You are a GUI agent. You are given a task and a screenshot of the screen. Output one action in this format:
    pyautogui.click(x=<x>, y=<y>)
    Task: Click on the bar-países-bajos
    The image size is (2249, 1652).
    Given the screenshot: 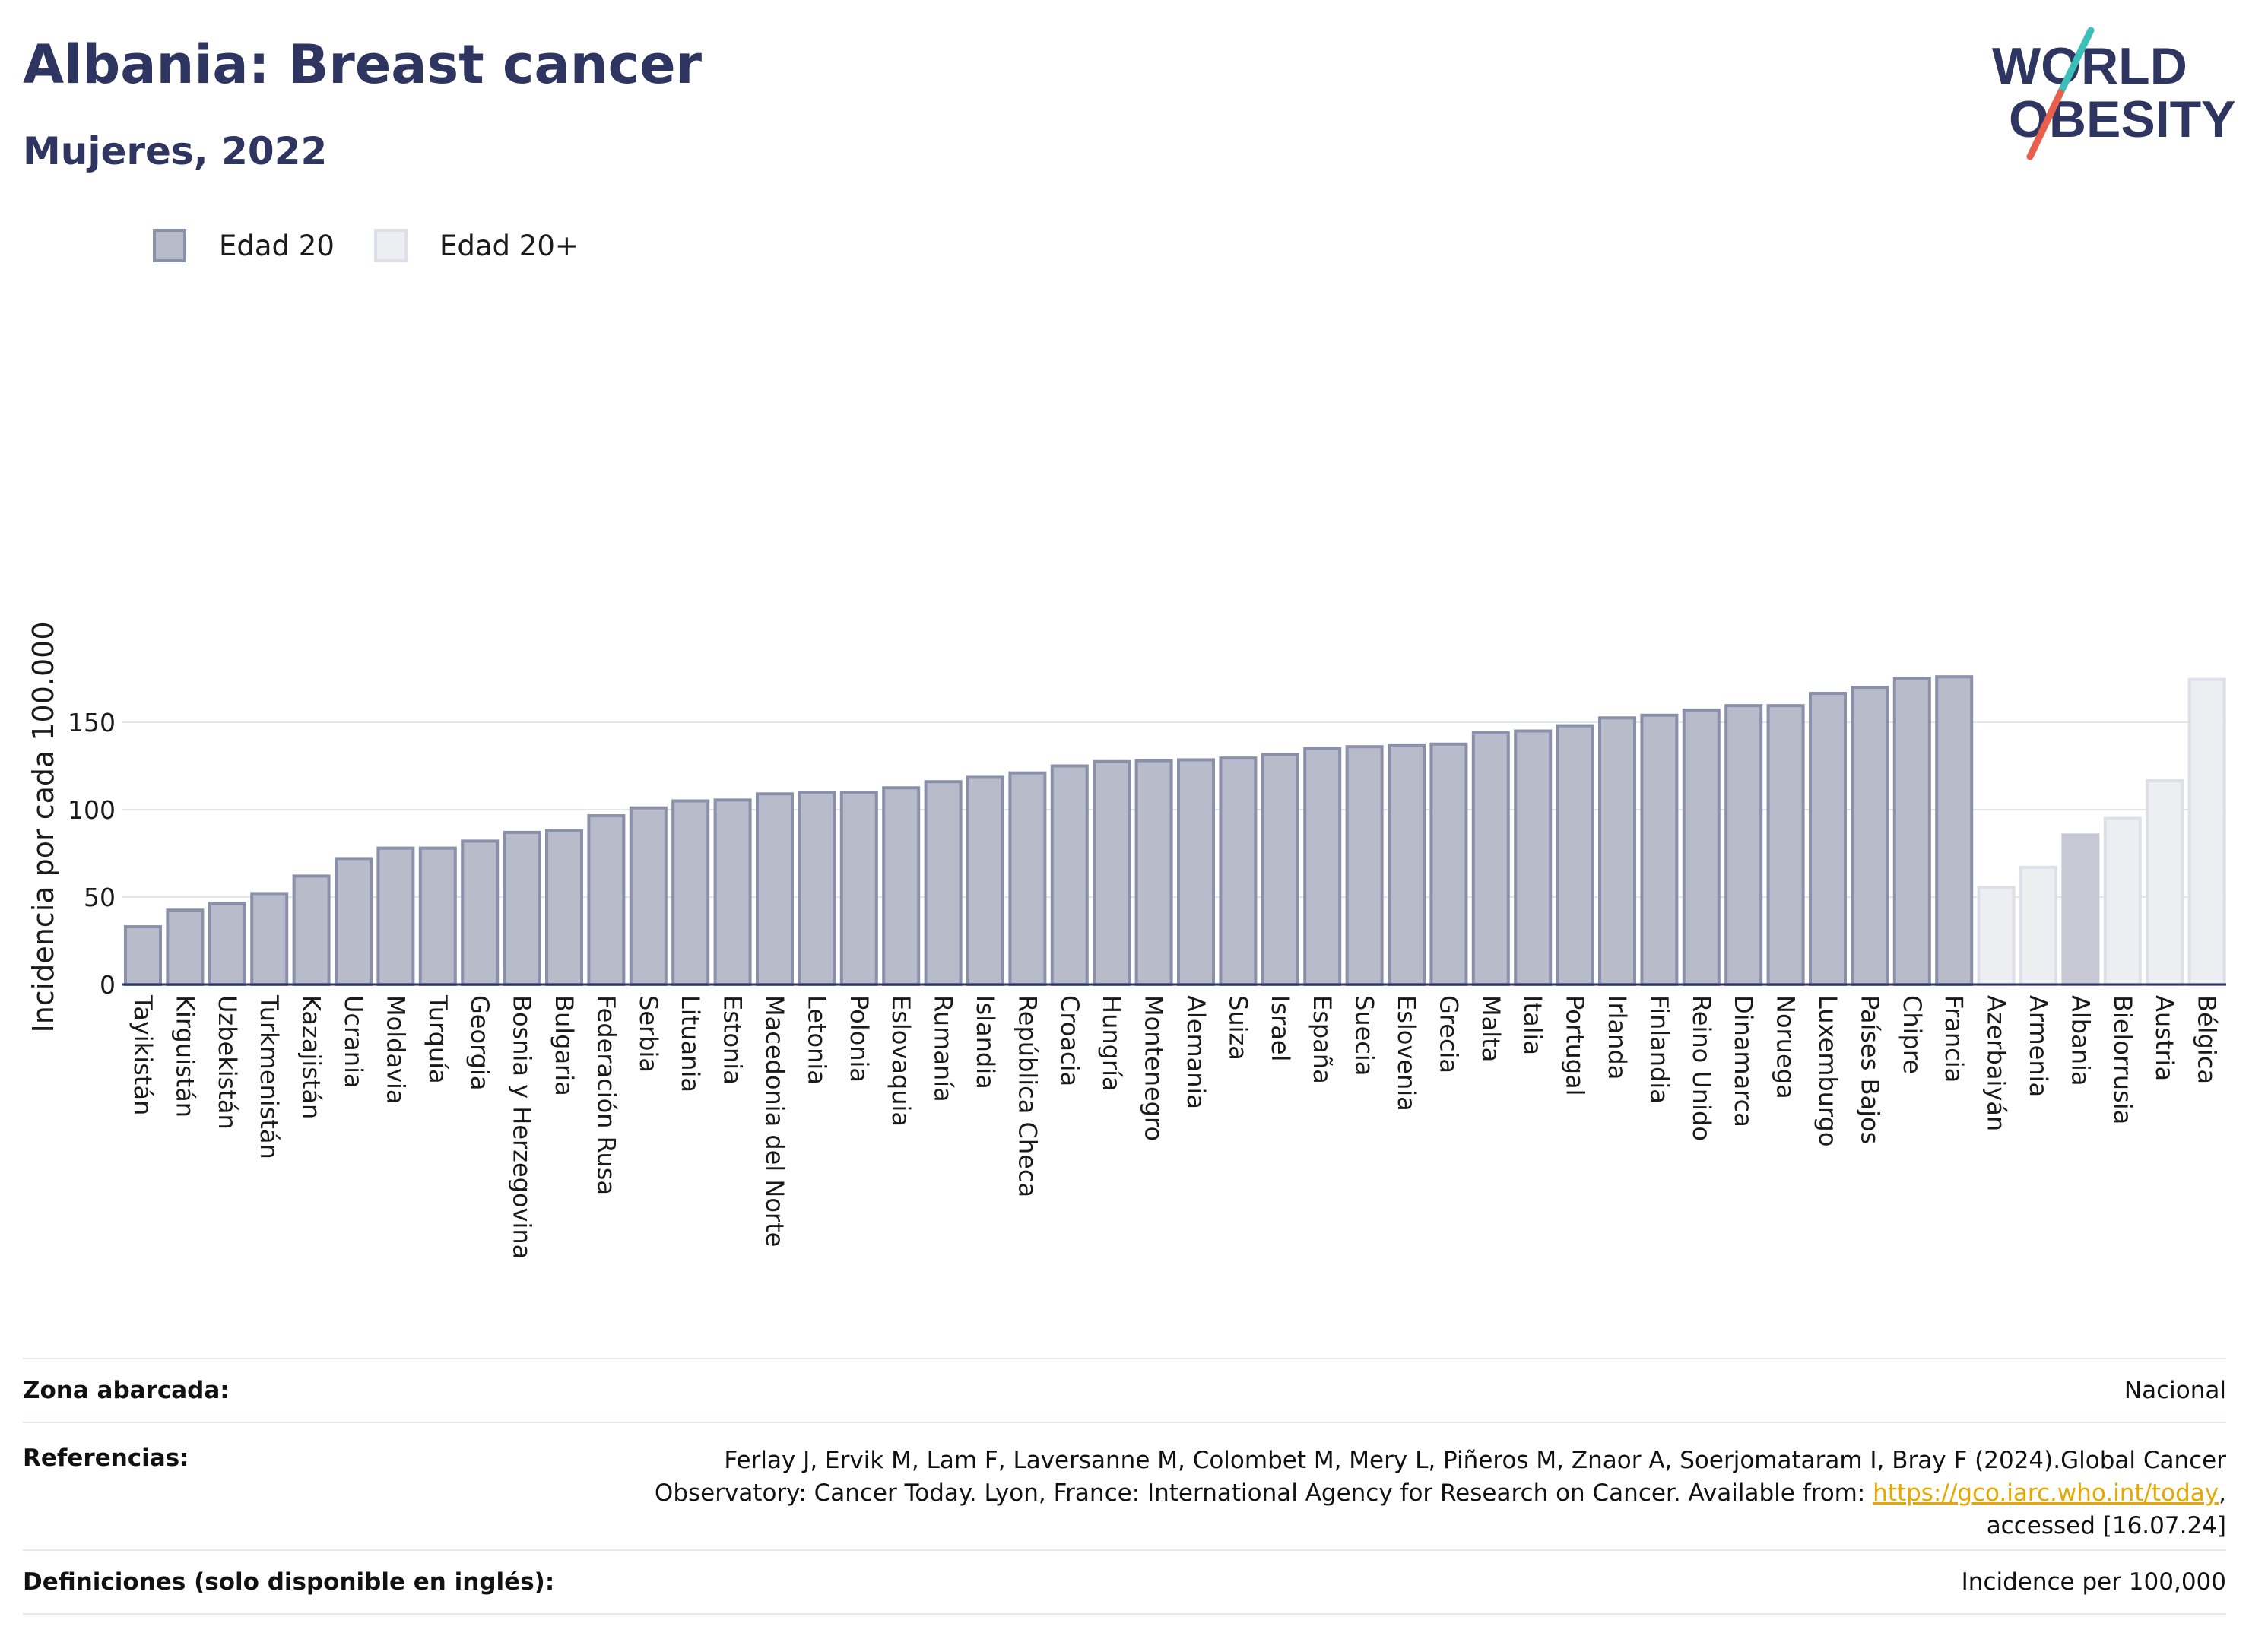 What is the action you would take?
    pyautogui.click(x=1870, y=836)
    